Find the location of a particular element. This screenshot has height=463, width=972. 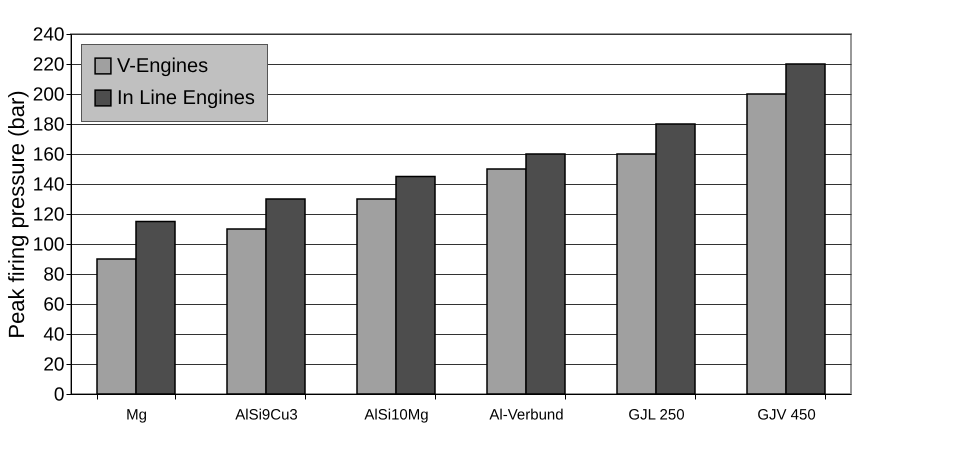

y-tick-label: 180 is located at coordinates (48, 125).